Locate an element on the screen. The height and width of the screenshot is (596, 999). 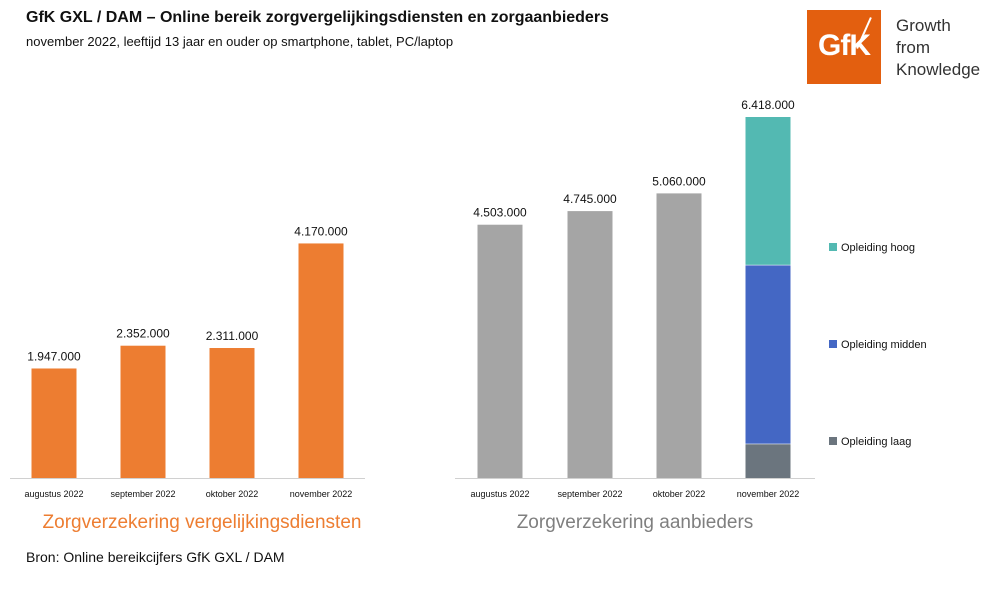
legend-label: Opleiding midden is located at coordinates (884, 345).